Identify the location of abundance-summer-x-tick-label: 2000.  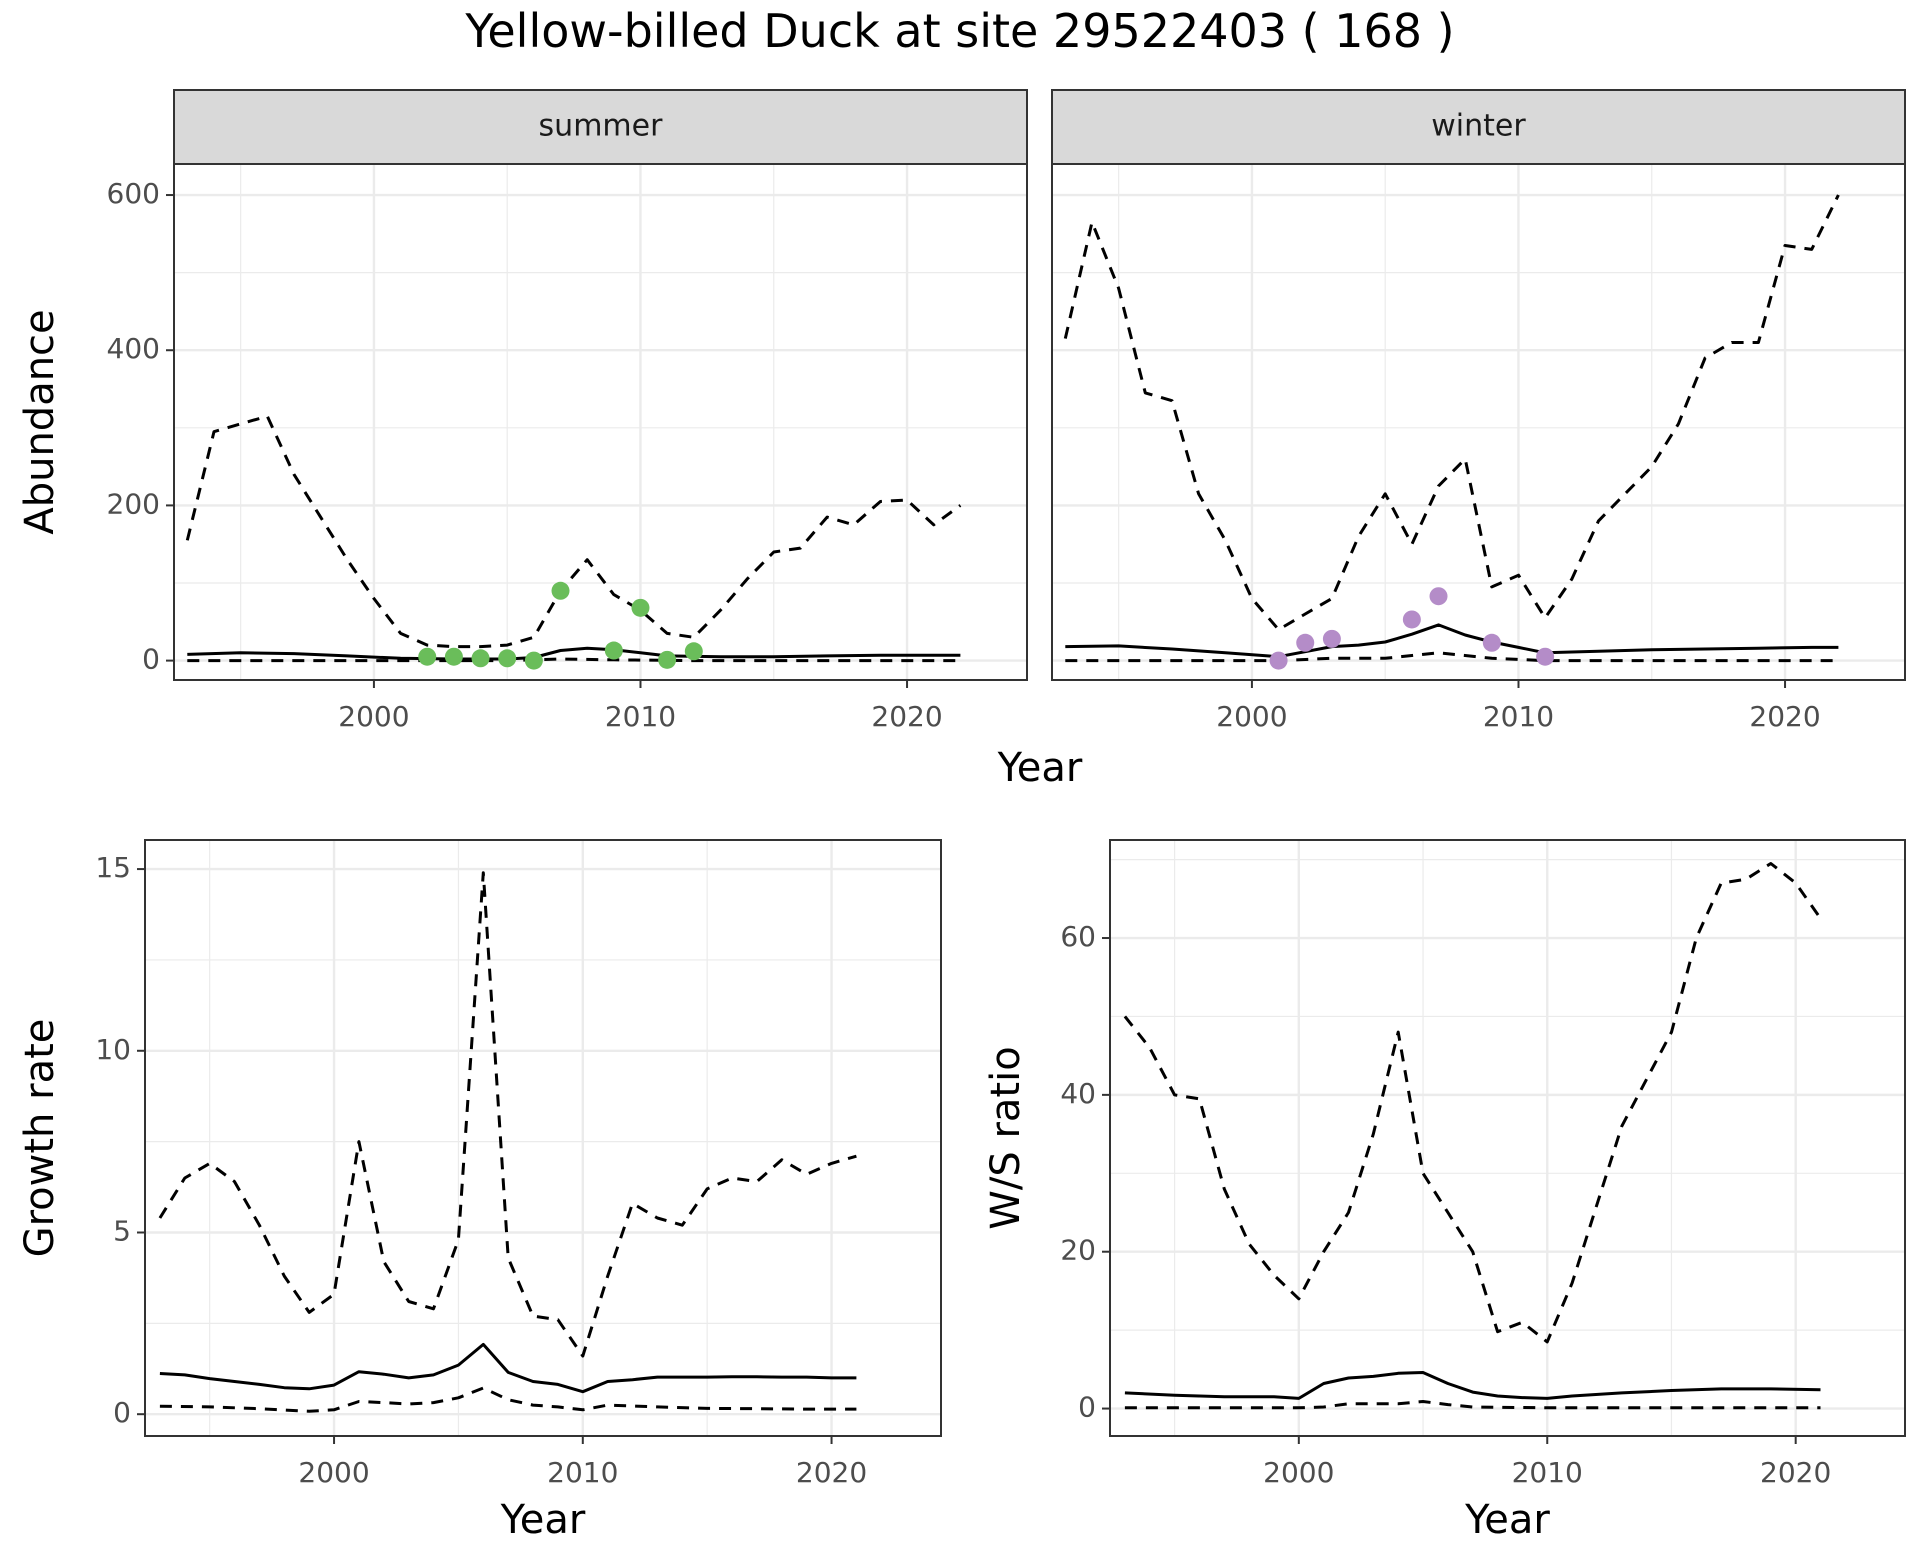
(373, 716).